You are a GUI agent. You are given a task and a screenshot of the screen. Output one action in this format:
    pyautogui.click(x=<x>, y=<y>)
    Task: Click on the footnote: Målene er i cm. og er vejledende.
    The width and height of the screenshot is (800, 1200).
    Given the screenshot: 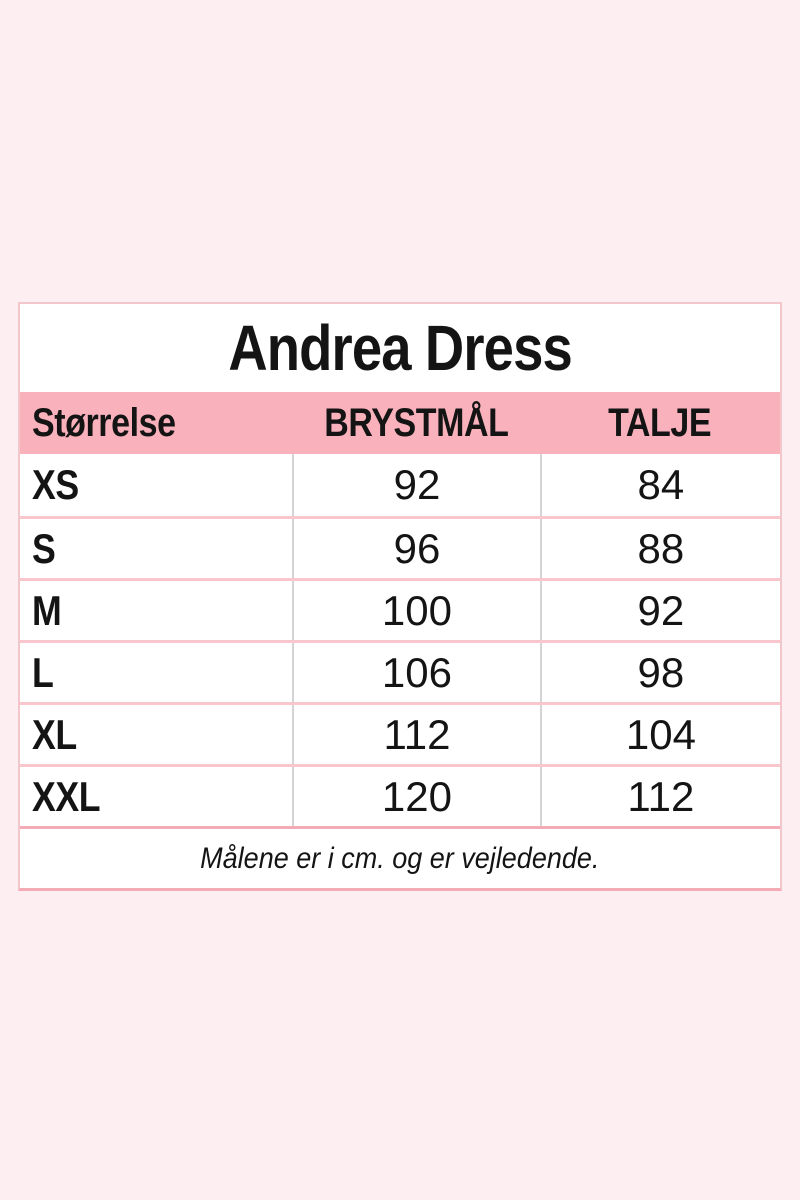 What is the action you would take?
    pyautogui.click(x=400, y=858)
    